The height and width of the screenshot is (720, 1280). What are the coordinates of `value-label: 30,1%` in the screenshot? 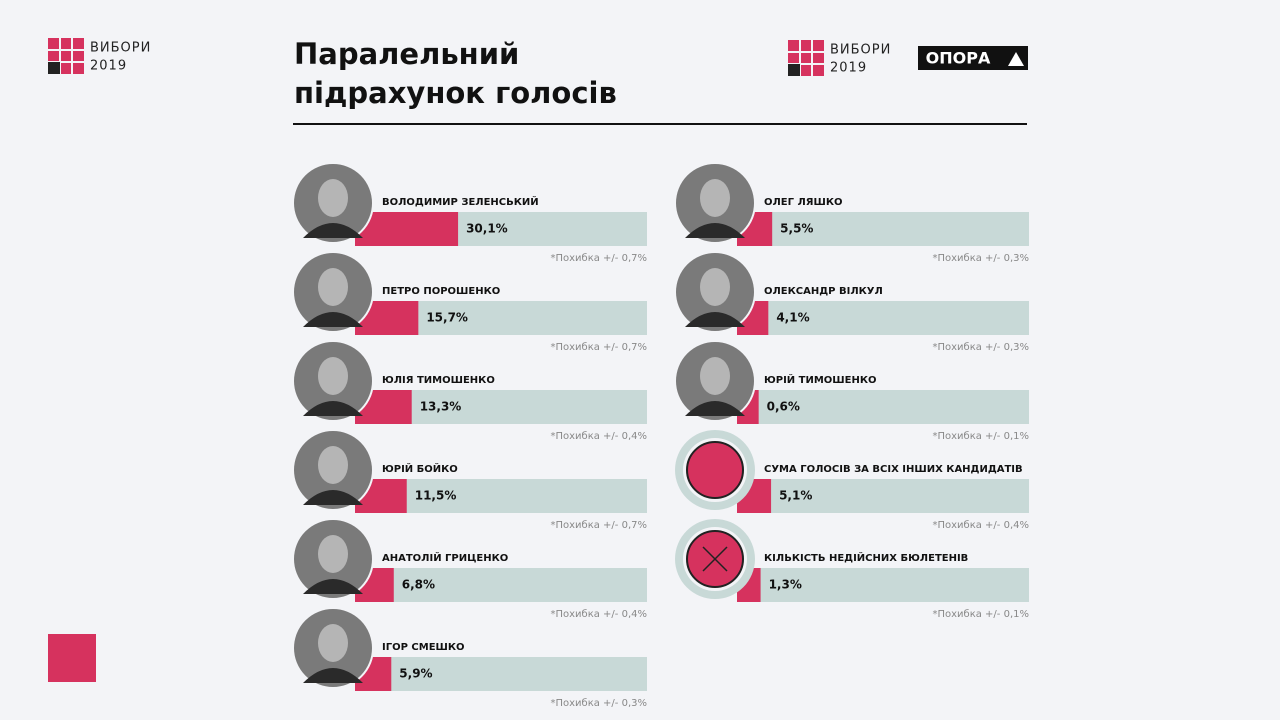 It's located at (487, 229).